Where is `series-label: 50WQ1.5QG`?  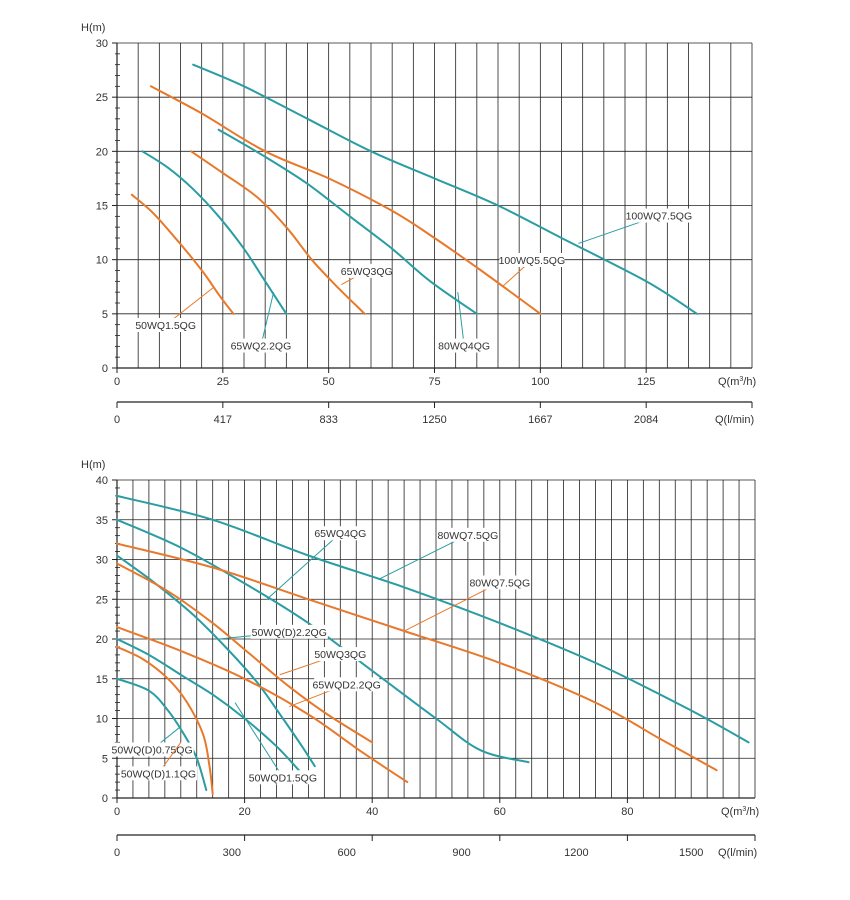 series-label: 50WQ1.5QG is located at coordinates (165, 326).